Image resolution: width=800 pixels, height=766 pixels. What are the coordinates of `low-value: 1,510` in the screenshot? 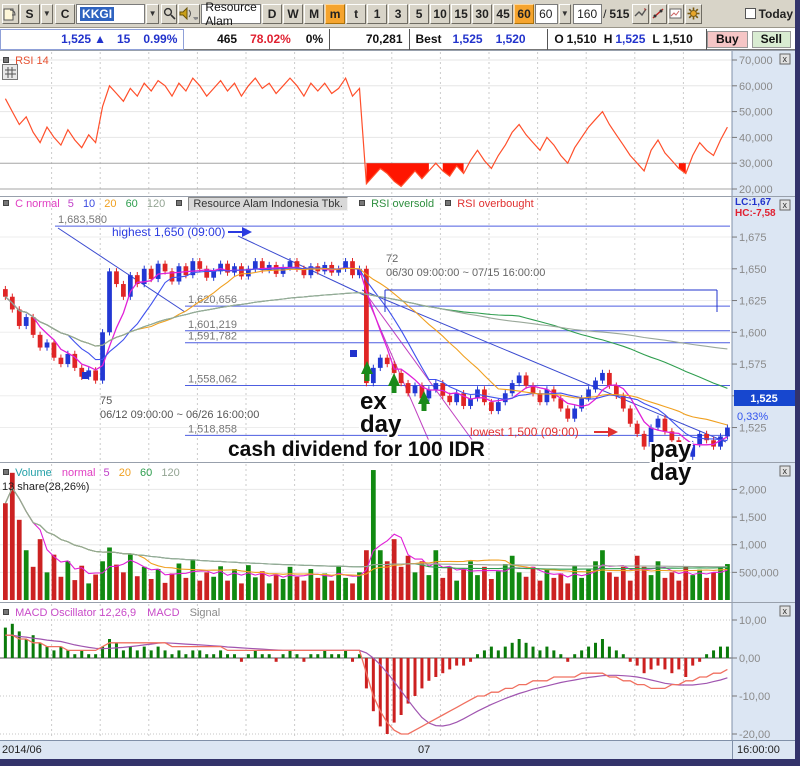 It's located at (677, 39).